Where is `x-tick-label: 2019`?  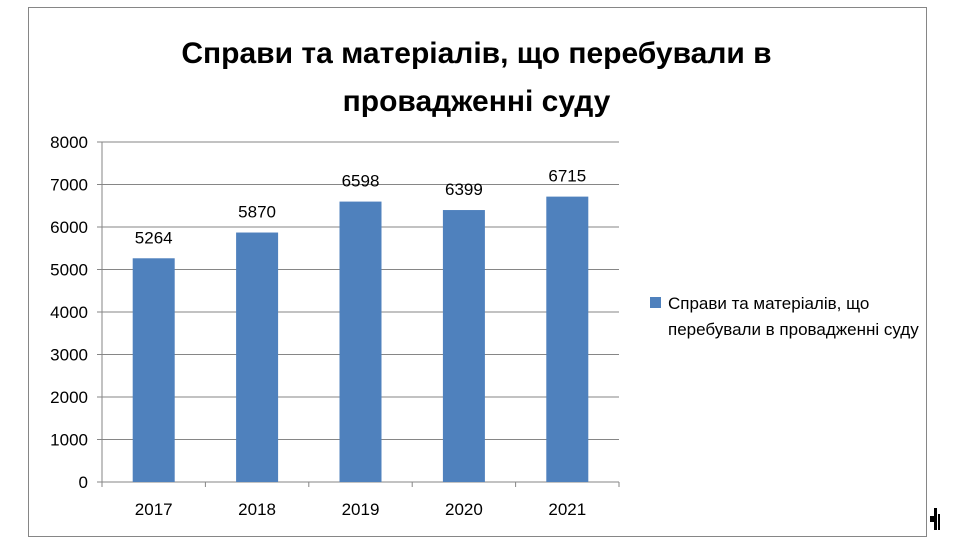
x-tick-label: 2019 is located at coordinates (361, 509).